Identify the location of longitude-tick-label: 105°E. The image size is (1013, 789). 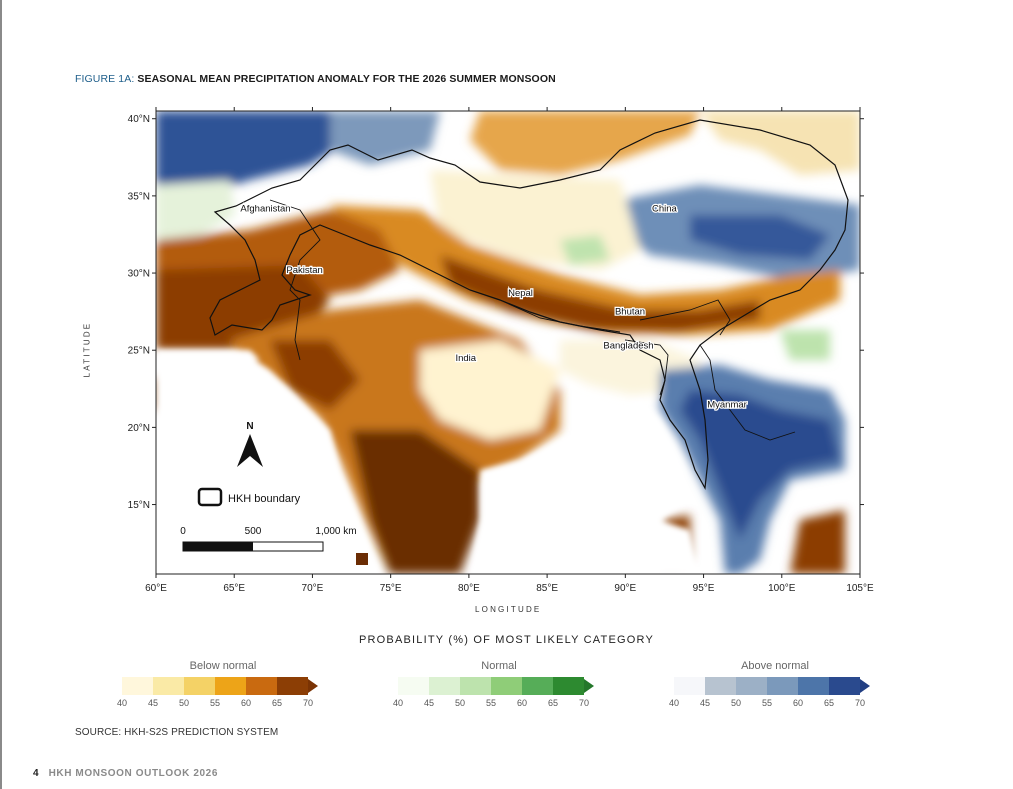
(860, 588).